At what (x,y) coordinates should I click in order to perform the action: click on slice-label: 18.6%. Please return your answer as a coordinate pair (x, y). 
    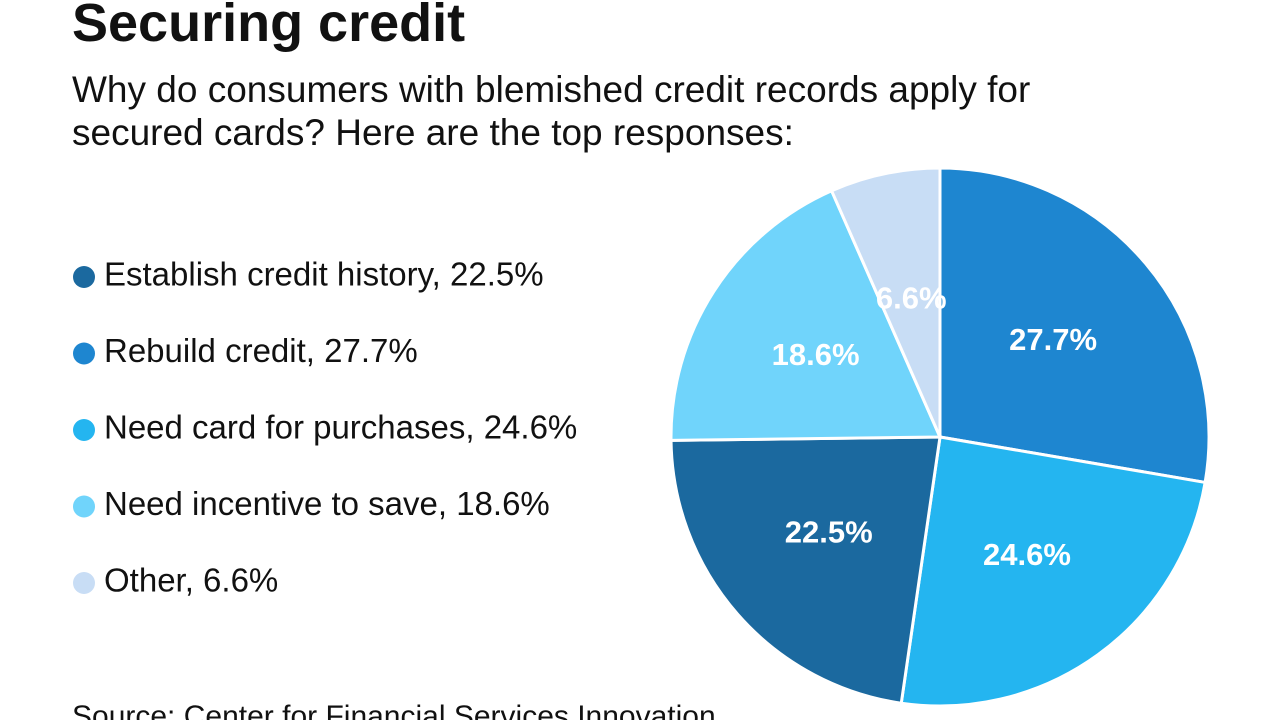
    Looking at the image, I should click on (816, 354).